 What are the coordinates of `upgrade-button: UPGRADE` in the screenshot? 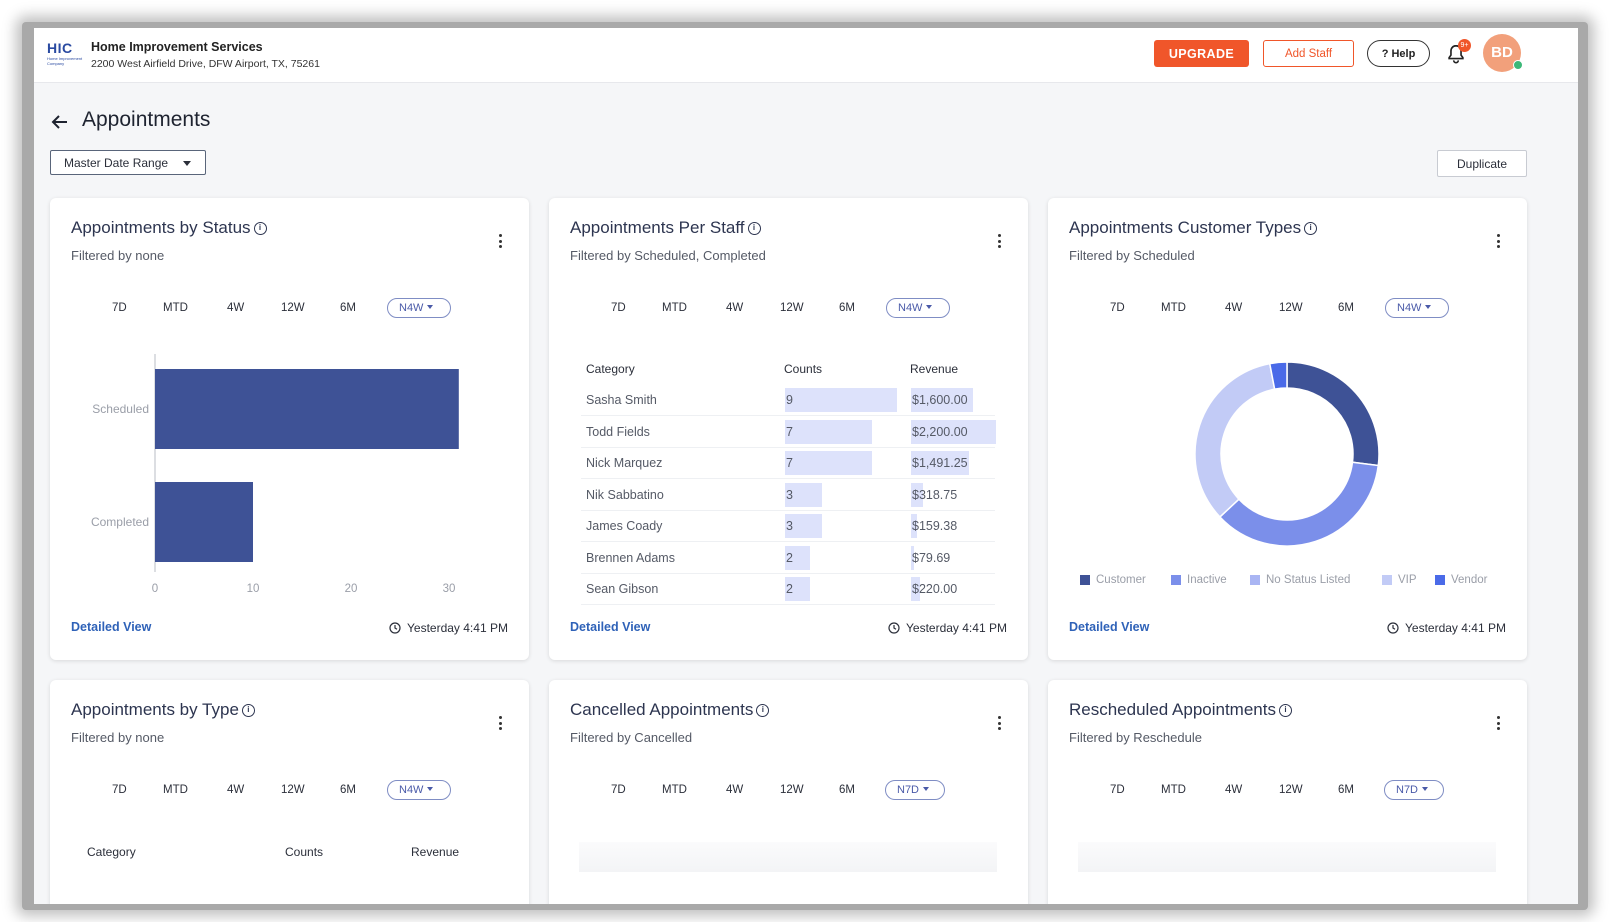 It's located at (1201, 53).